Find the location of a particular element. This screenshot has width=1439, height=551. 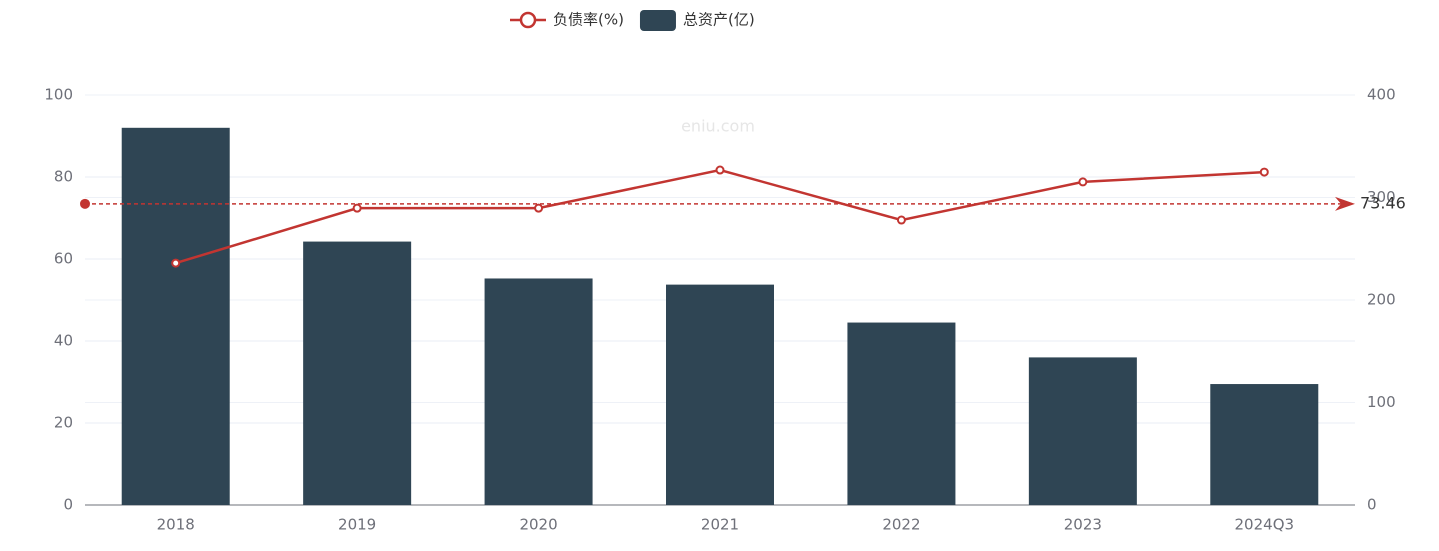

y2-tick-label: 300 is located at coordinates (1381, 197).